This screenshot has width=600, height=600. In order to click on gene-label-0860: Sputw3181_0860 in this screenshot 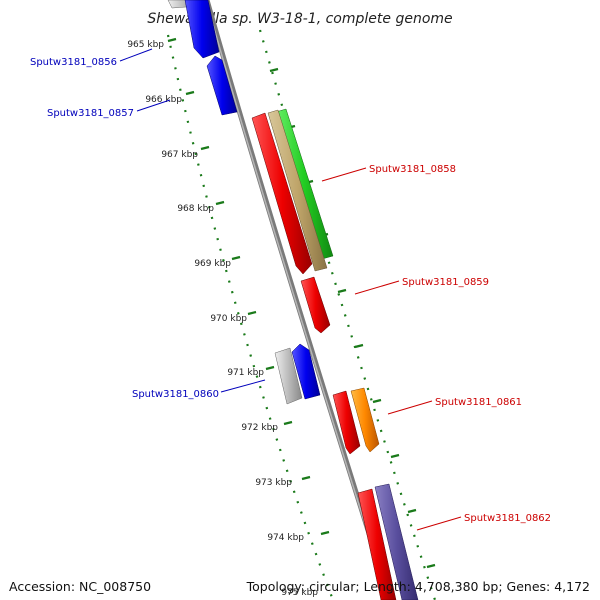, I will do `click(175, 394)`.